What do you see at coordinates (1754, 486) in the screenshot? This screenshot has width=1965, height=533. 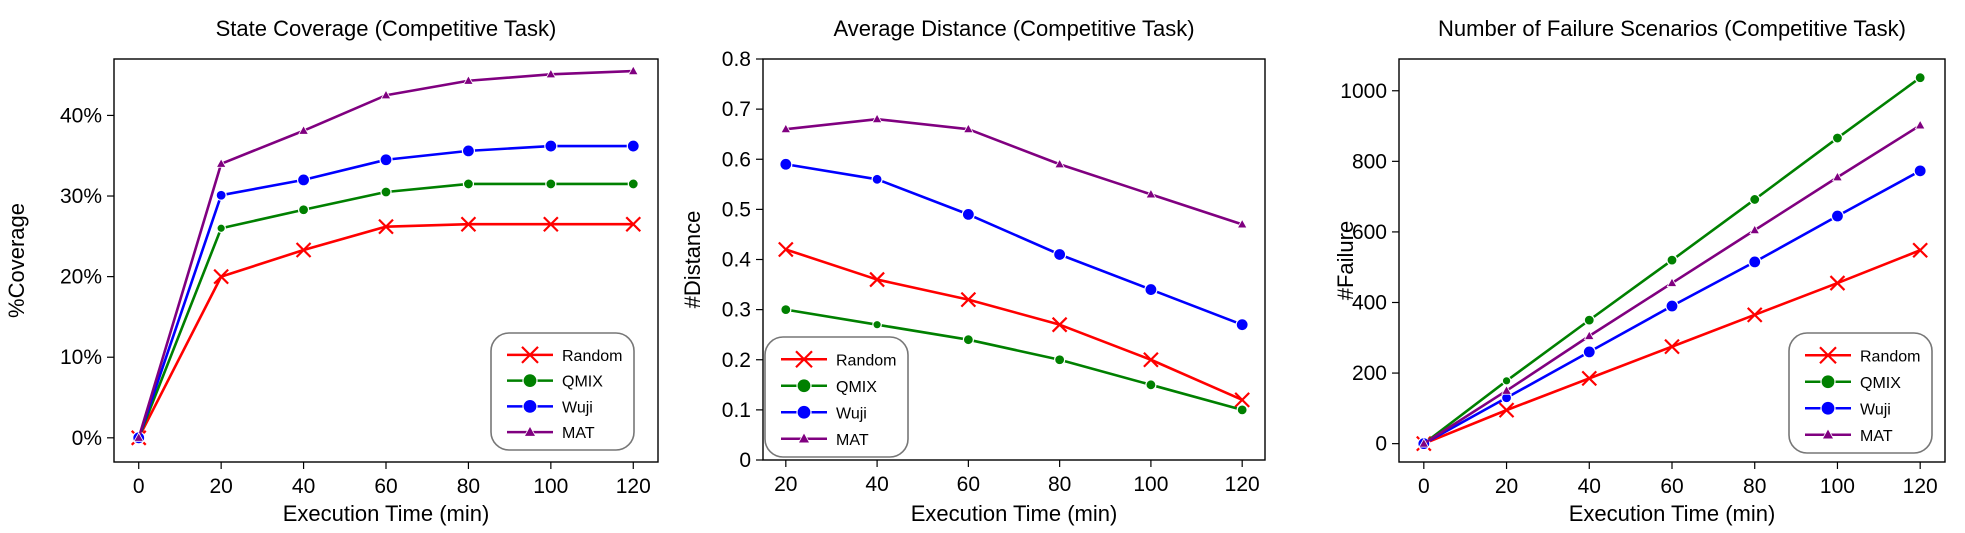 I see `x-tick-label: 80` at bounding box center [1754, 486].